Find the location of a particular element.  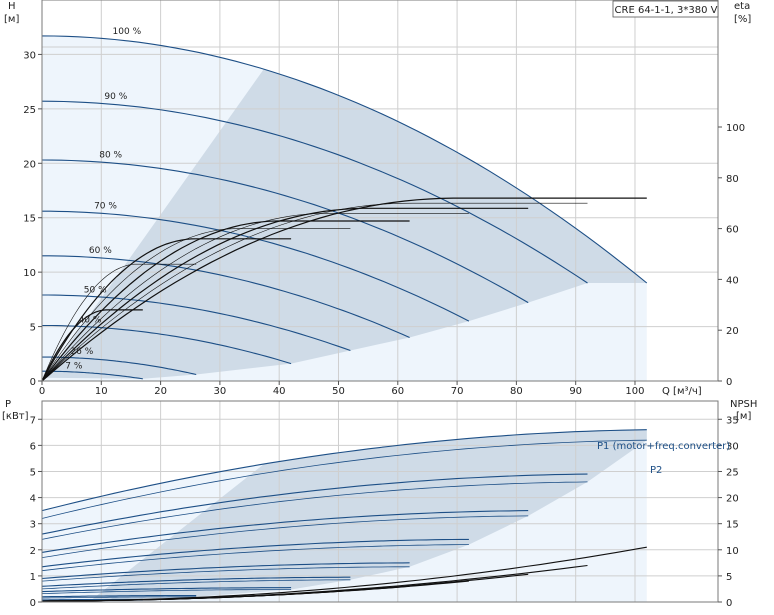

power-tick-label: 6 is located at coordinates (33, 446).